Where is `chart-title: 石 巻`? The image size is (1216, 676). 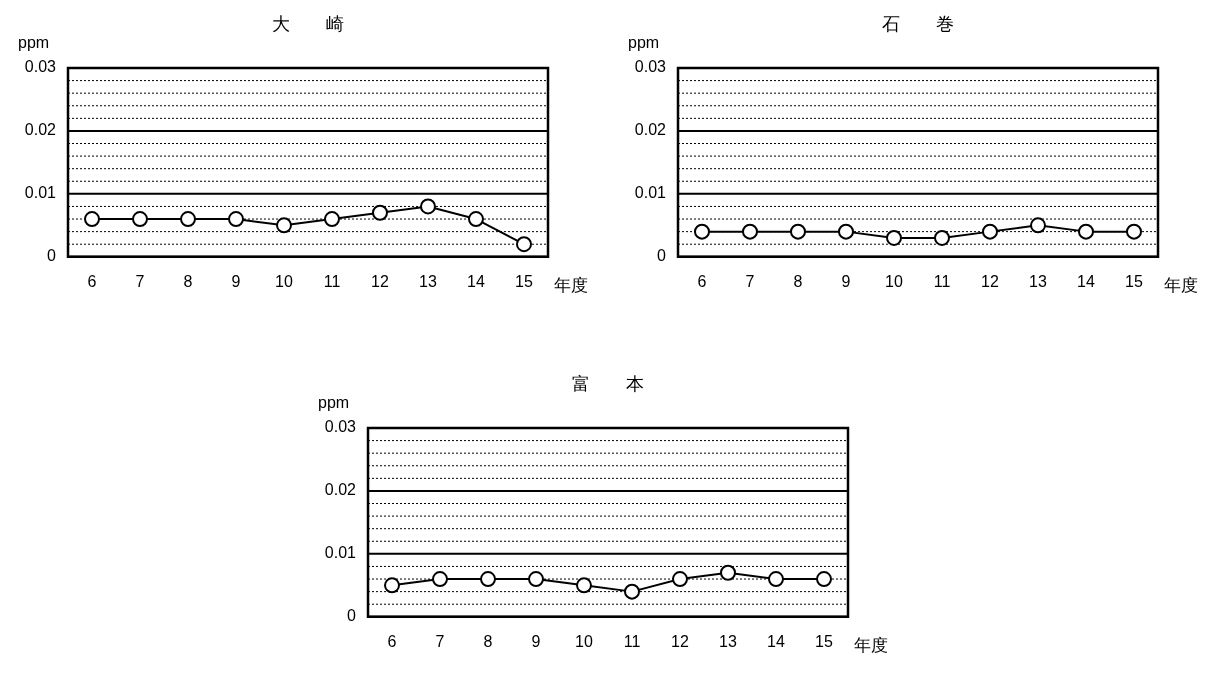
chart-title: 石 巻 is located at coordinates (918, 24).